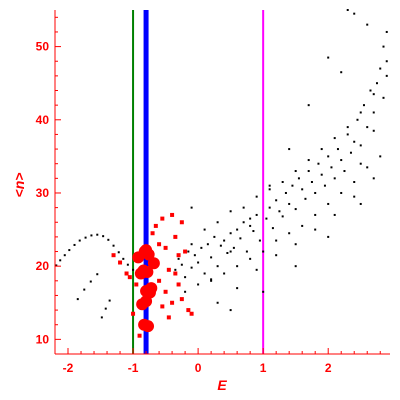  I want to click on y-axis-title: <n>, so click(19, 185).